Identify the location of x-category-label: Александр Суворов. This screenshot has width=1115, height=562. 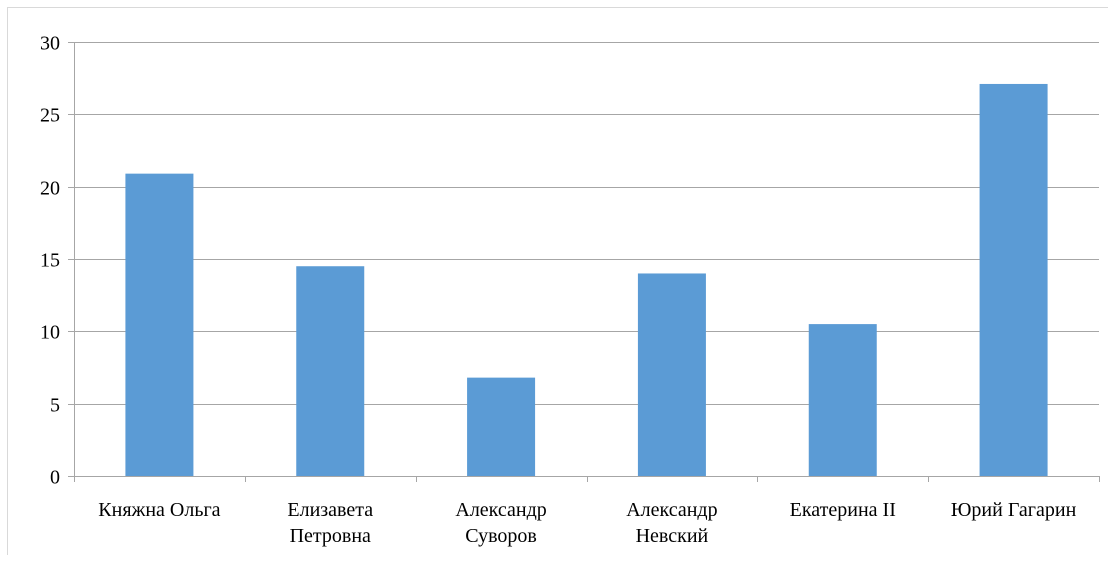
(500, 523).